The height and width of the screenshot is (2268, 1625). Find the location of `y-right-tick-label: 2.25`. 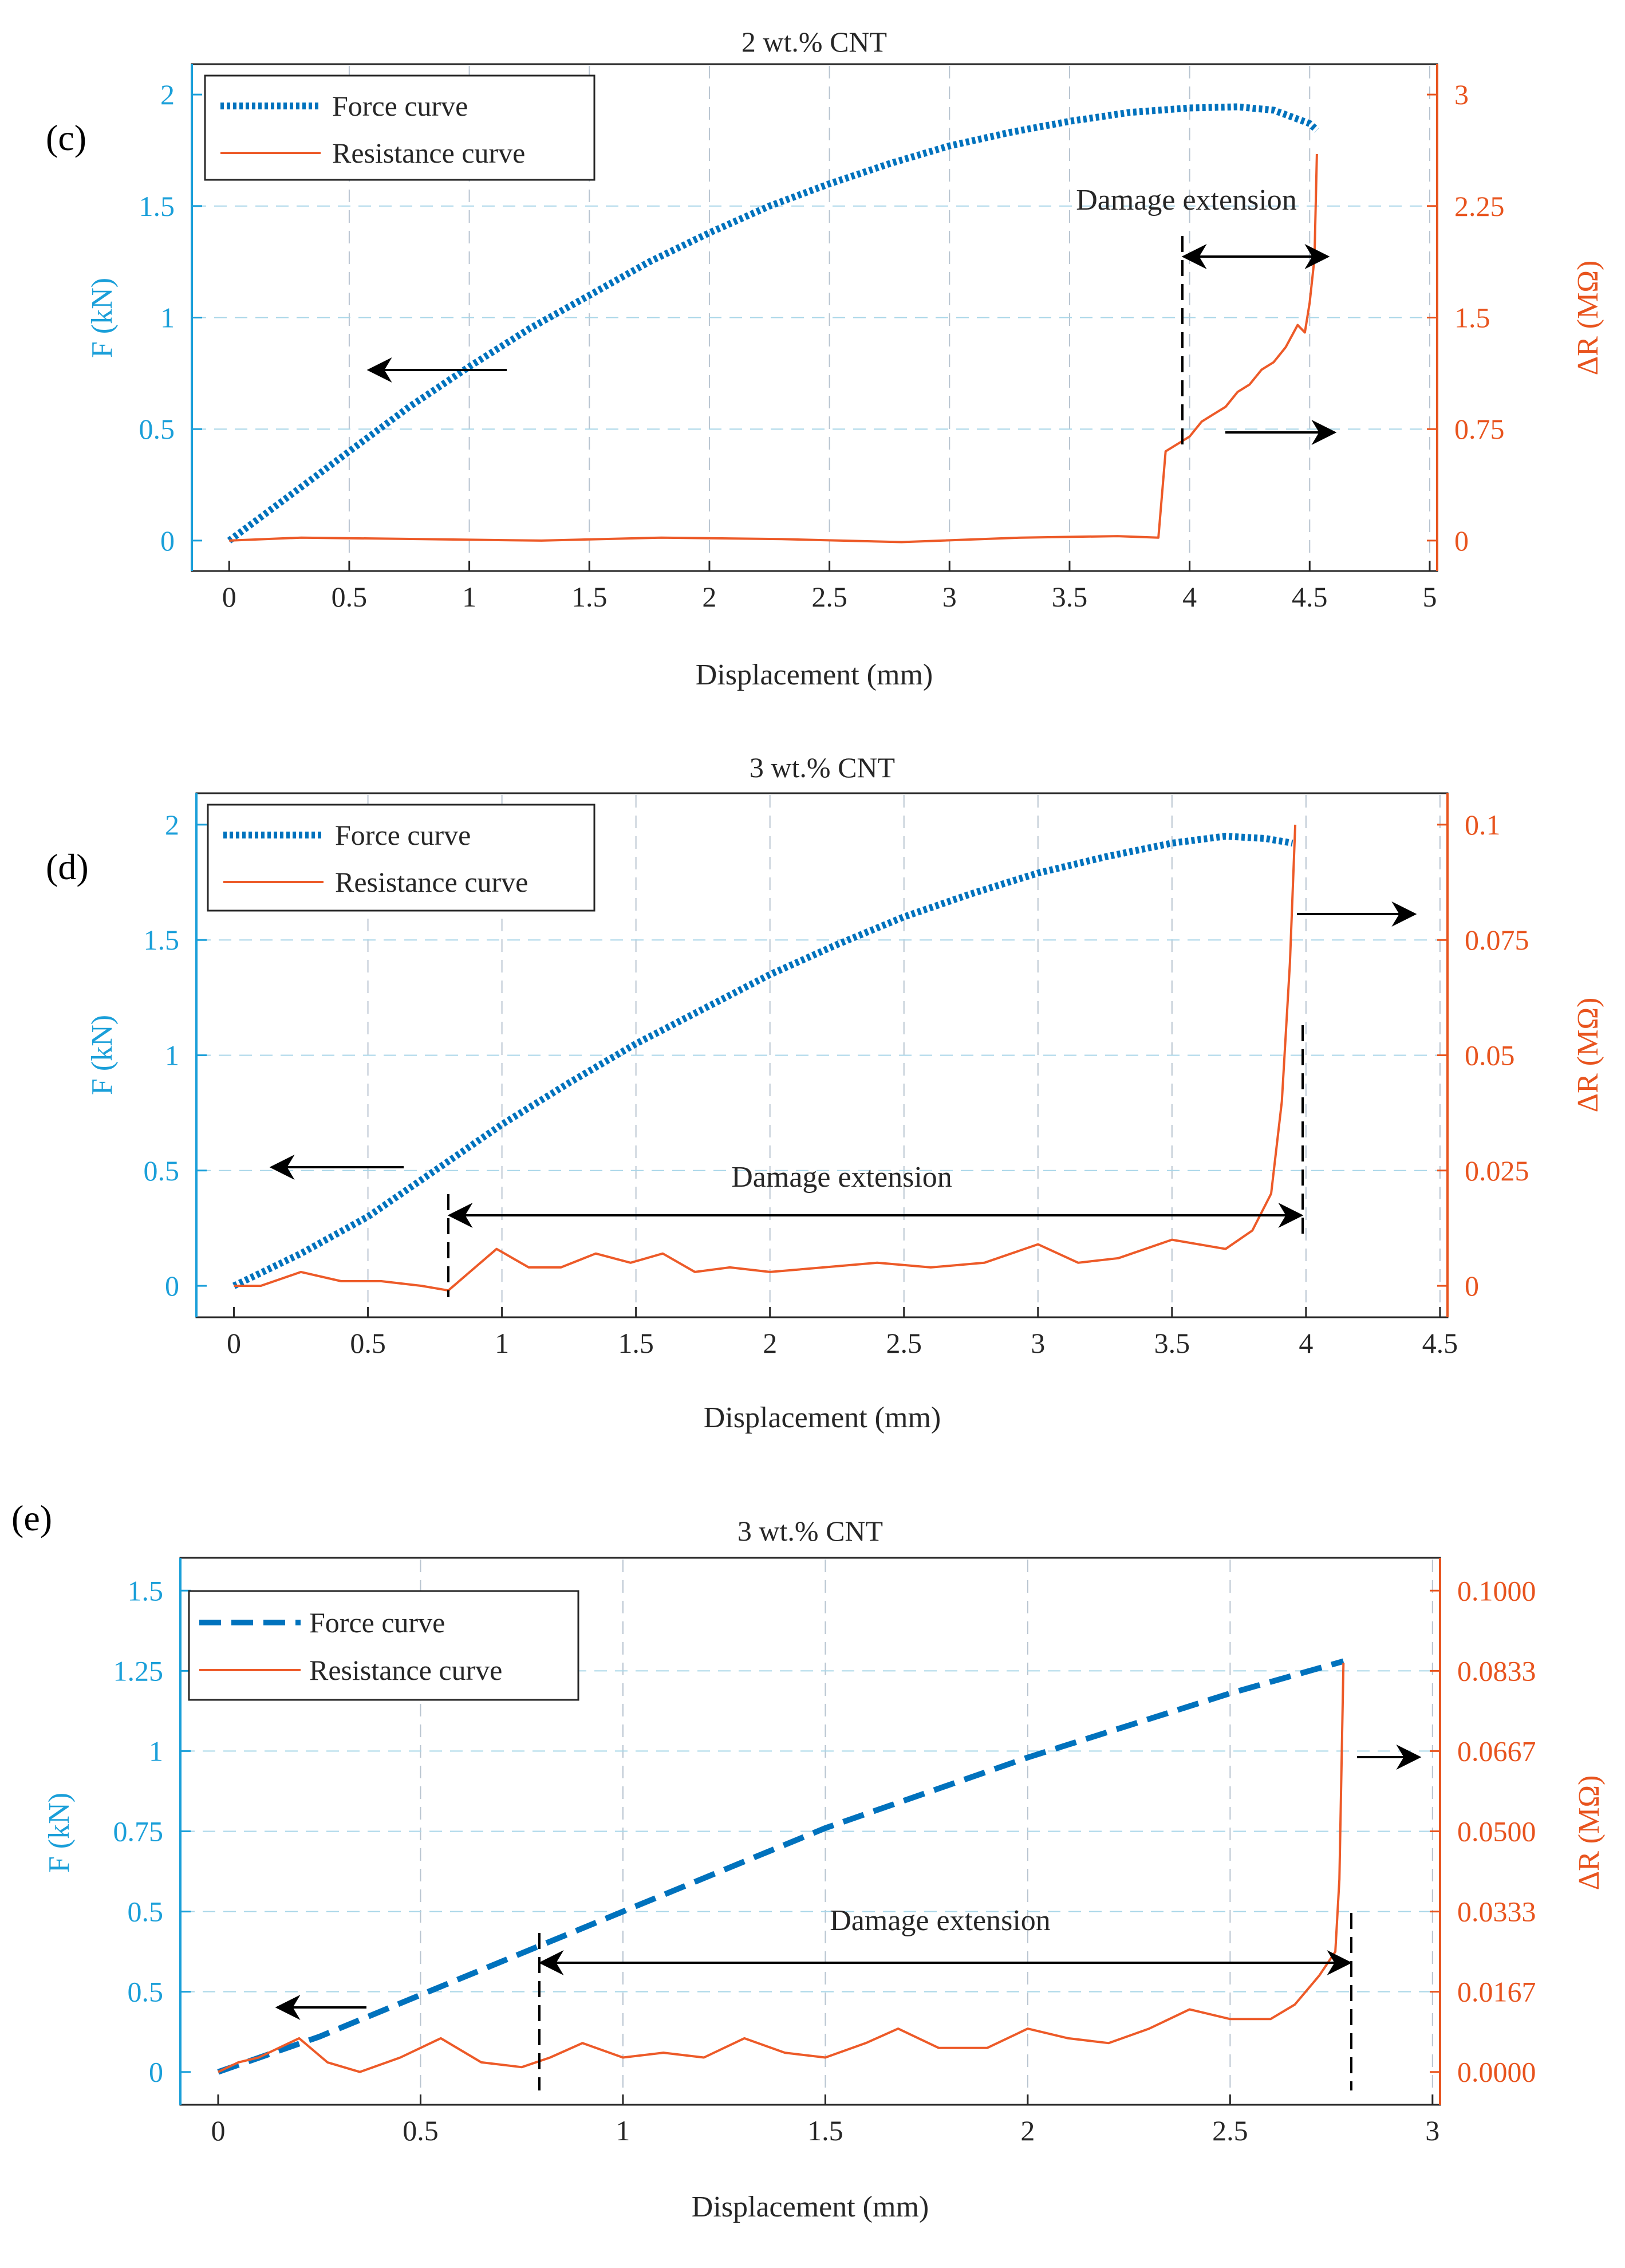

y-right-tick-label: 2.25 is located at coordinates (1479, 206).